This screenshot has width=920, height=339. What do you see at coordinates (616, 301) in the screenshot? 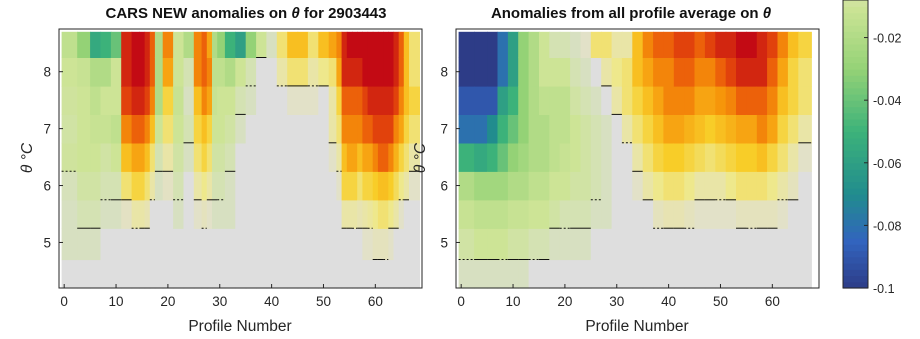
I see `x-tick-label: 30` at bounding box center [616, 301].